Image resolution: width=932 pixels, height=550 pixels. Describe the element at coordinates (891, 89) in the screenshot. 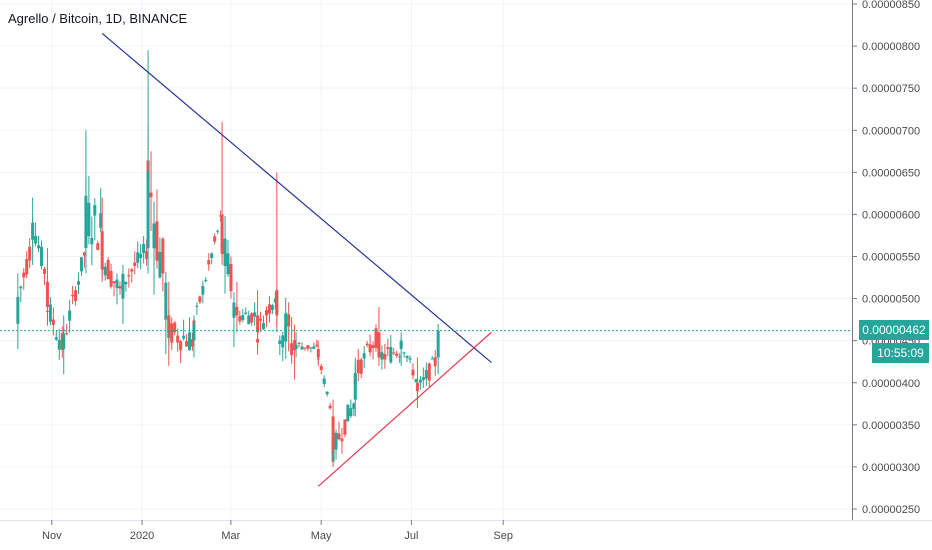

I see `price-tick-label: 0.00000750` at that location.